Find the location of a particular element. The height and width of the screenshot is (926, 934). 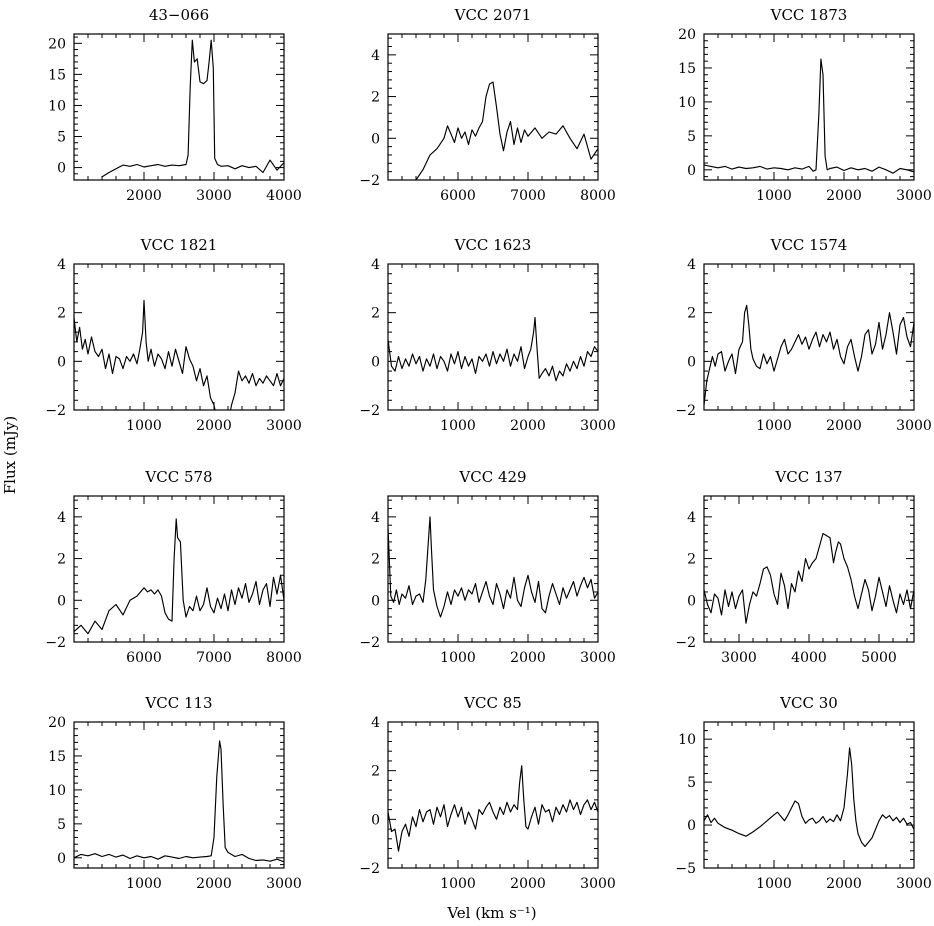

panel-9: VCC 137 3000 4000 5000 −2 0 2 4 is located at coordinates (795, 567).